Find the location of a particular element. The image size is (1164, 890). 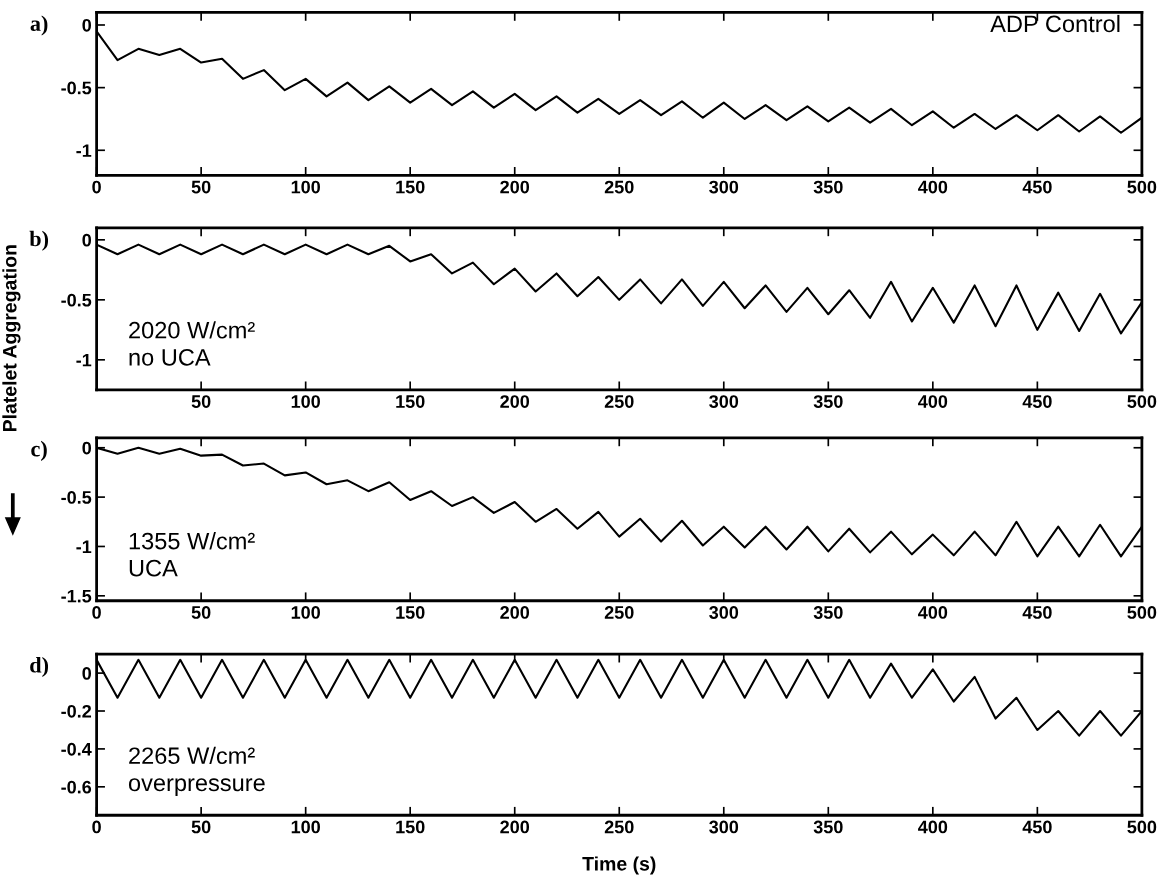

y-axis-title: Platelet Aggregation is located at coordinates (11, 338).